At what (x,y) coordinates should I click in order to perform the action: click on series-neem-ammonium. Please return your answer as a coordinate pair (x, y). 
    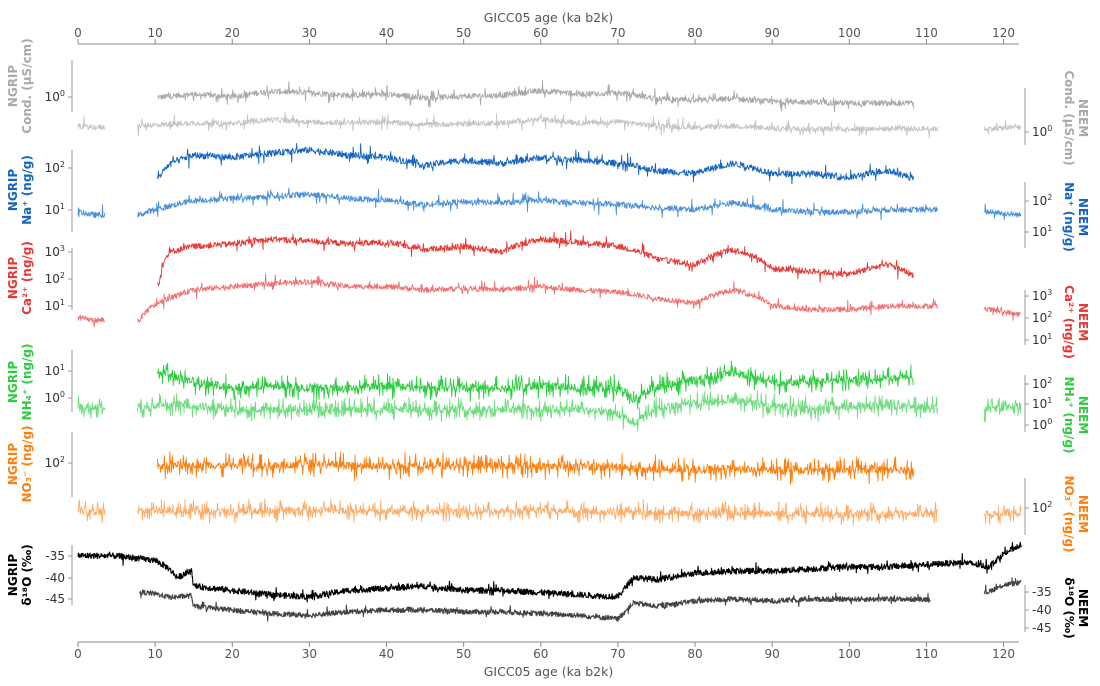
    Looking at the image, I should click on (549, 411).